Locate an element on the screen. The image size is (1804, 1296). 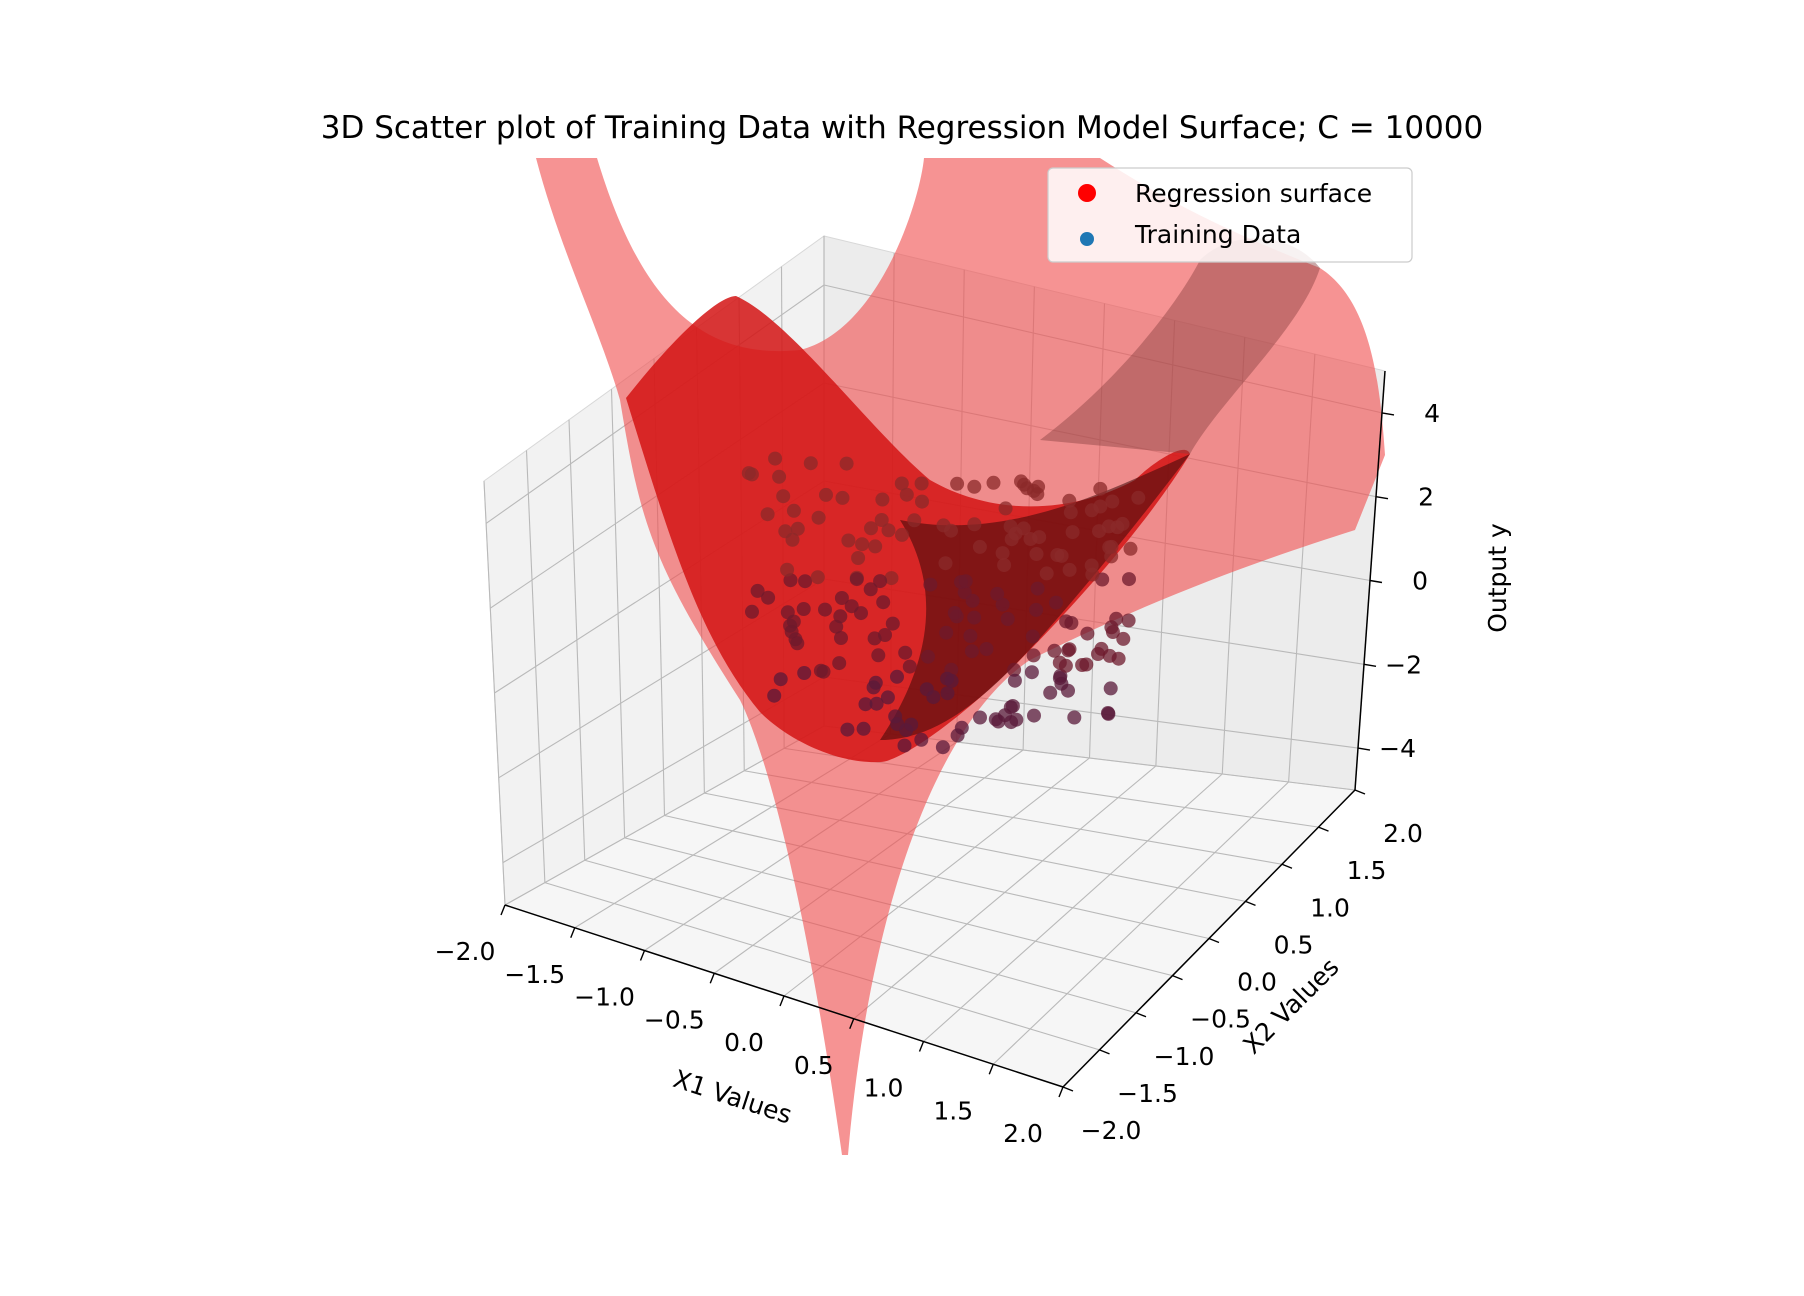
x-tick-label: 0.0 is located at coordinates (744, 1042).